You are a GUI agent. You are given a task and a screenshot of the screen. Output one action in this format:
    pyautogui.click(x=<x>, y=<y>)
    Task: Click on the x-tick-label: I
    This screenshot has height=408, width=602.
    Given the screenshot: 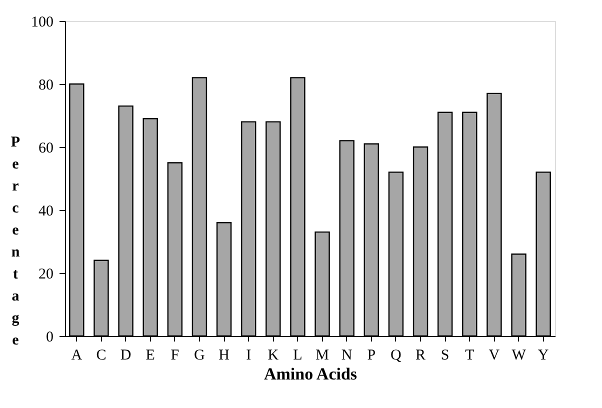 What is the action you would take?
    pyautogui.click(x=249, y=356)
    